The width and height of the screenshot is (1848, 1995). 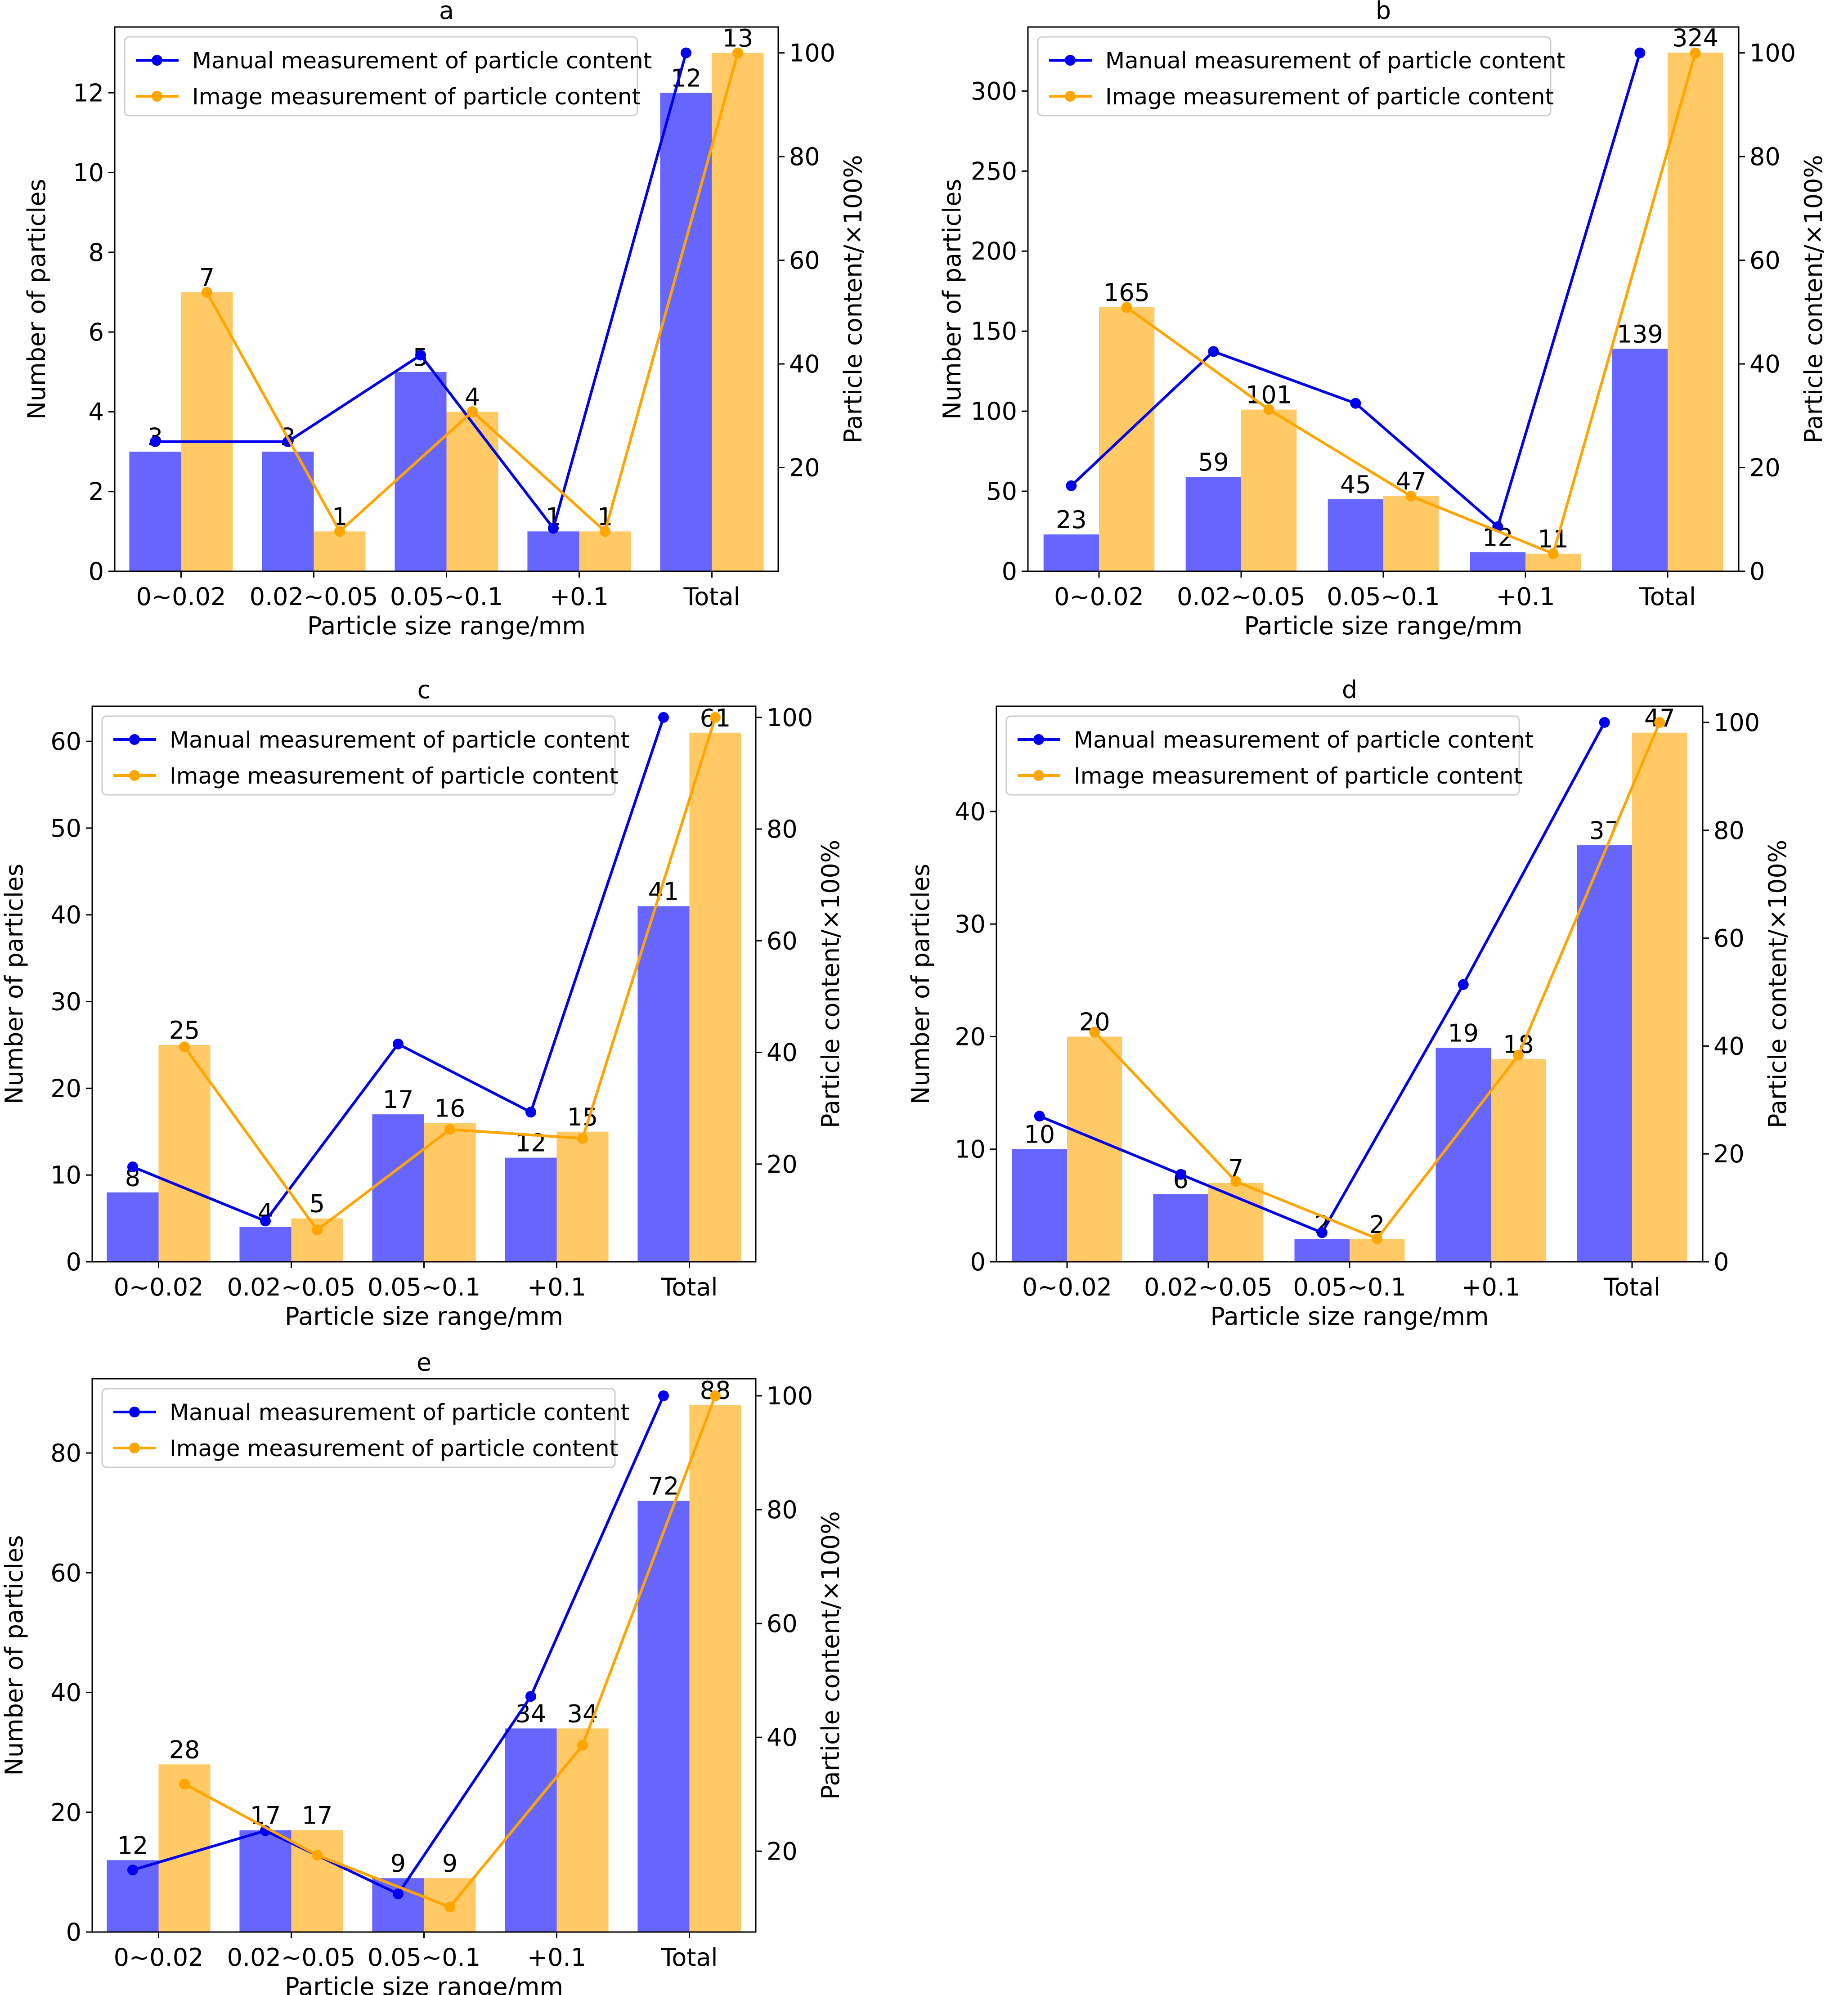 What do you see at coordinates (96, 492) in the screenshot?
I see `y-tick-label: 2` at bounding box center [96, 492].